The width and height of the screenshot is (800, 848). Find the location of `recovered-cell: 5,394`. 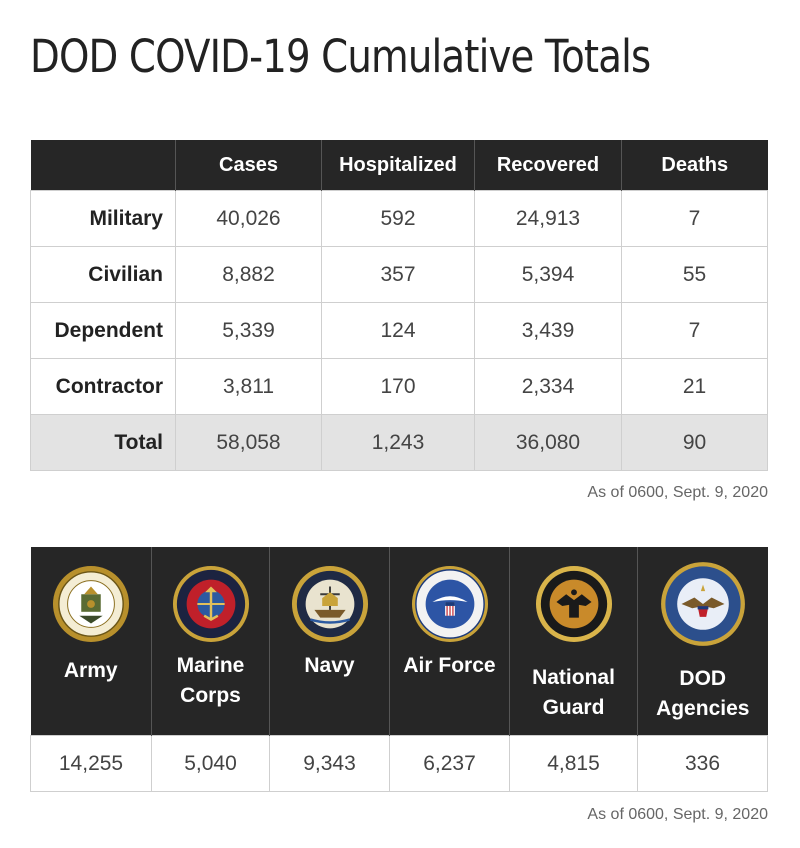

recovered-cell: 5,394 is located at coordinates (548, 274).